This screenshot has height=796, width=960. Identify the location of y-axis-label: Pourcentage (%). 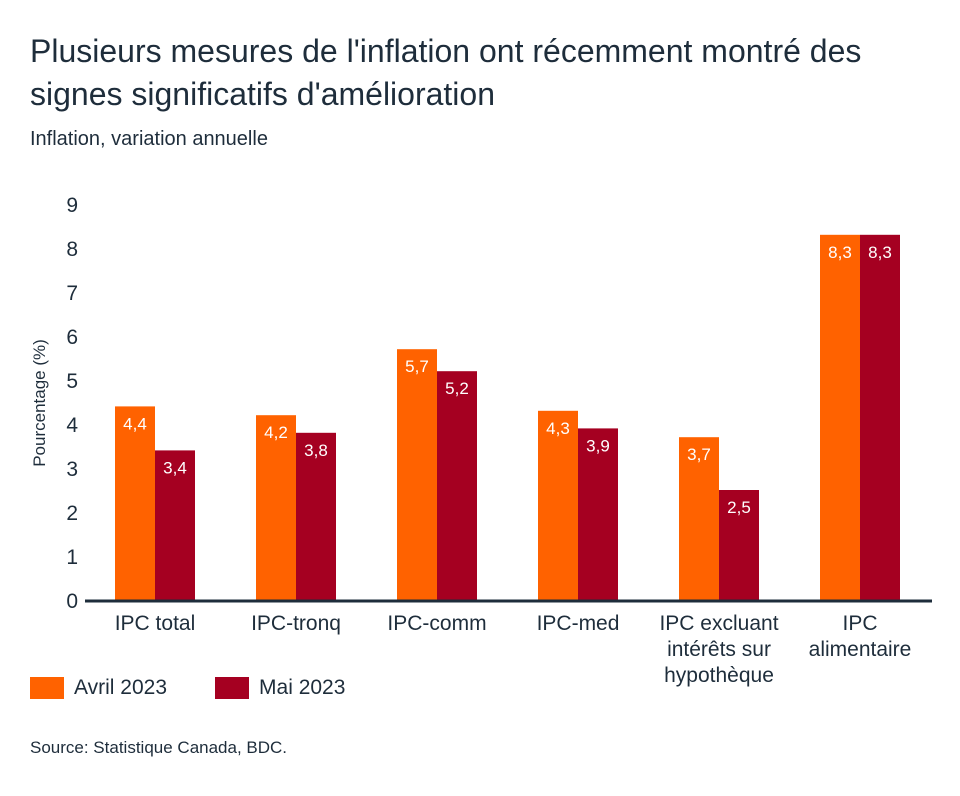
(39, 403).